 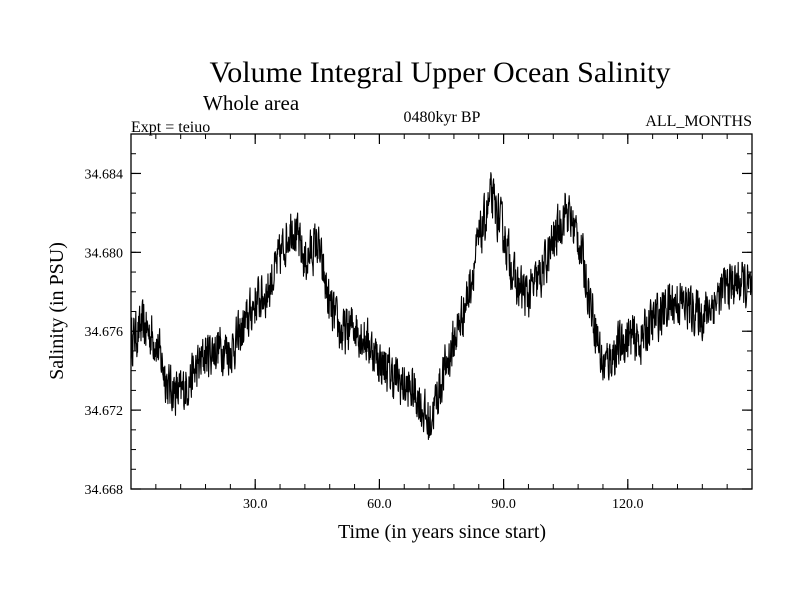 I want to click on y-tick-label: 34.676, so click(x=104, y=332).